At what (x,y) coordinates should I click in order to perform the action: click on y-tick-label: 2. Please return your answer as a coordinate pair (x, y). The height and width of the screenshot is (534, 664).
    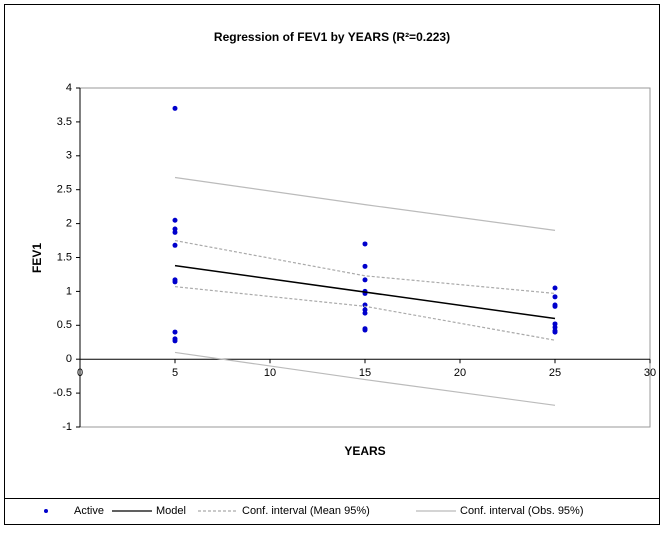
    Looking at the image, I should click on (69, 224).